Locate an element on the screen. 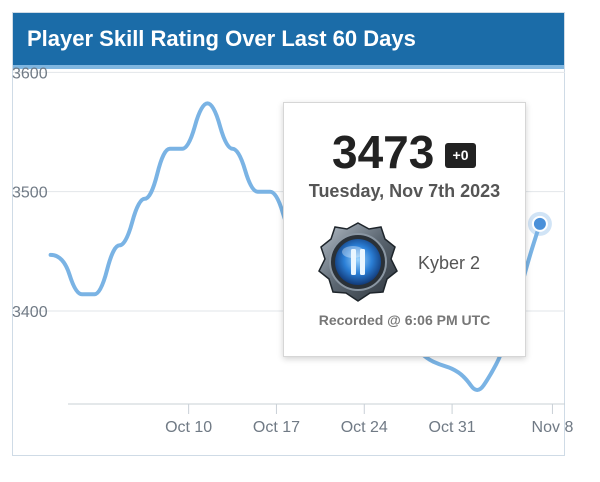 This screenshot has height=482, width=600. tooltip-recorded-time: Recorded @ 6:06 PM UTC is located at coordinates (404, 320).